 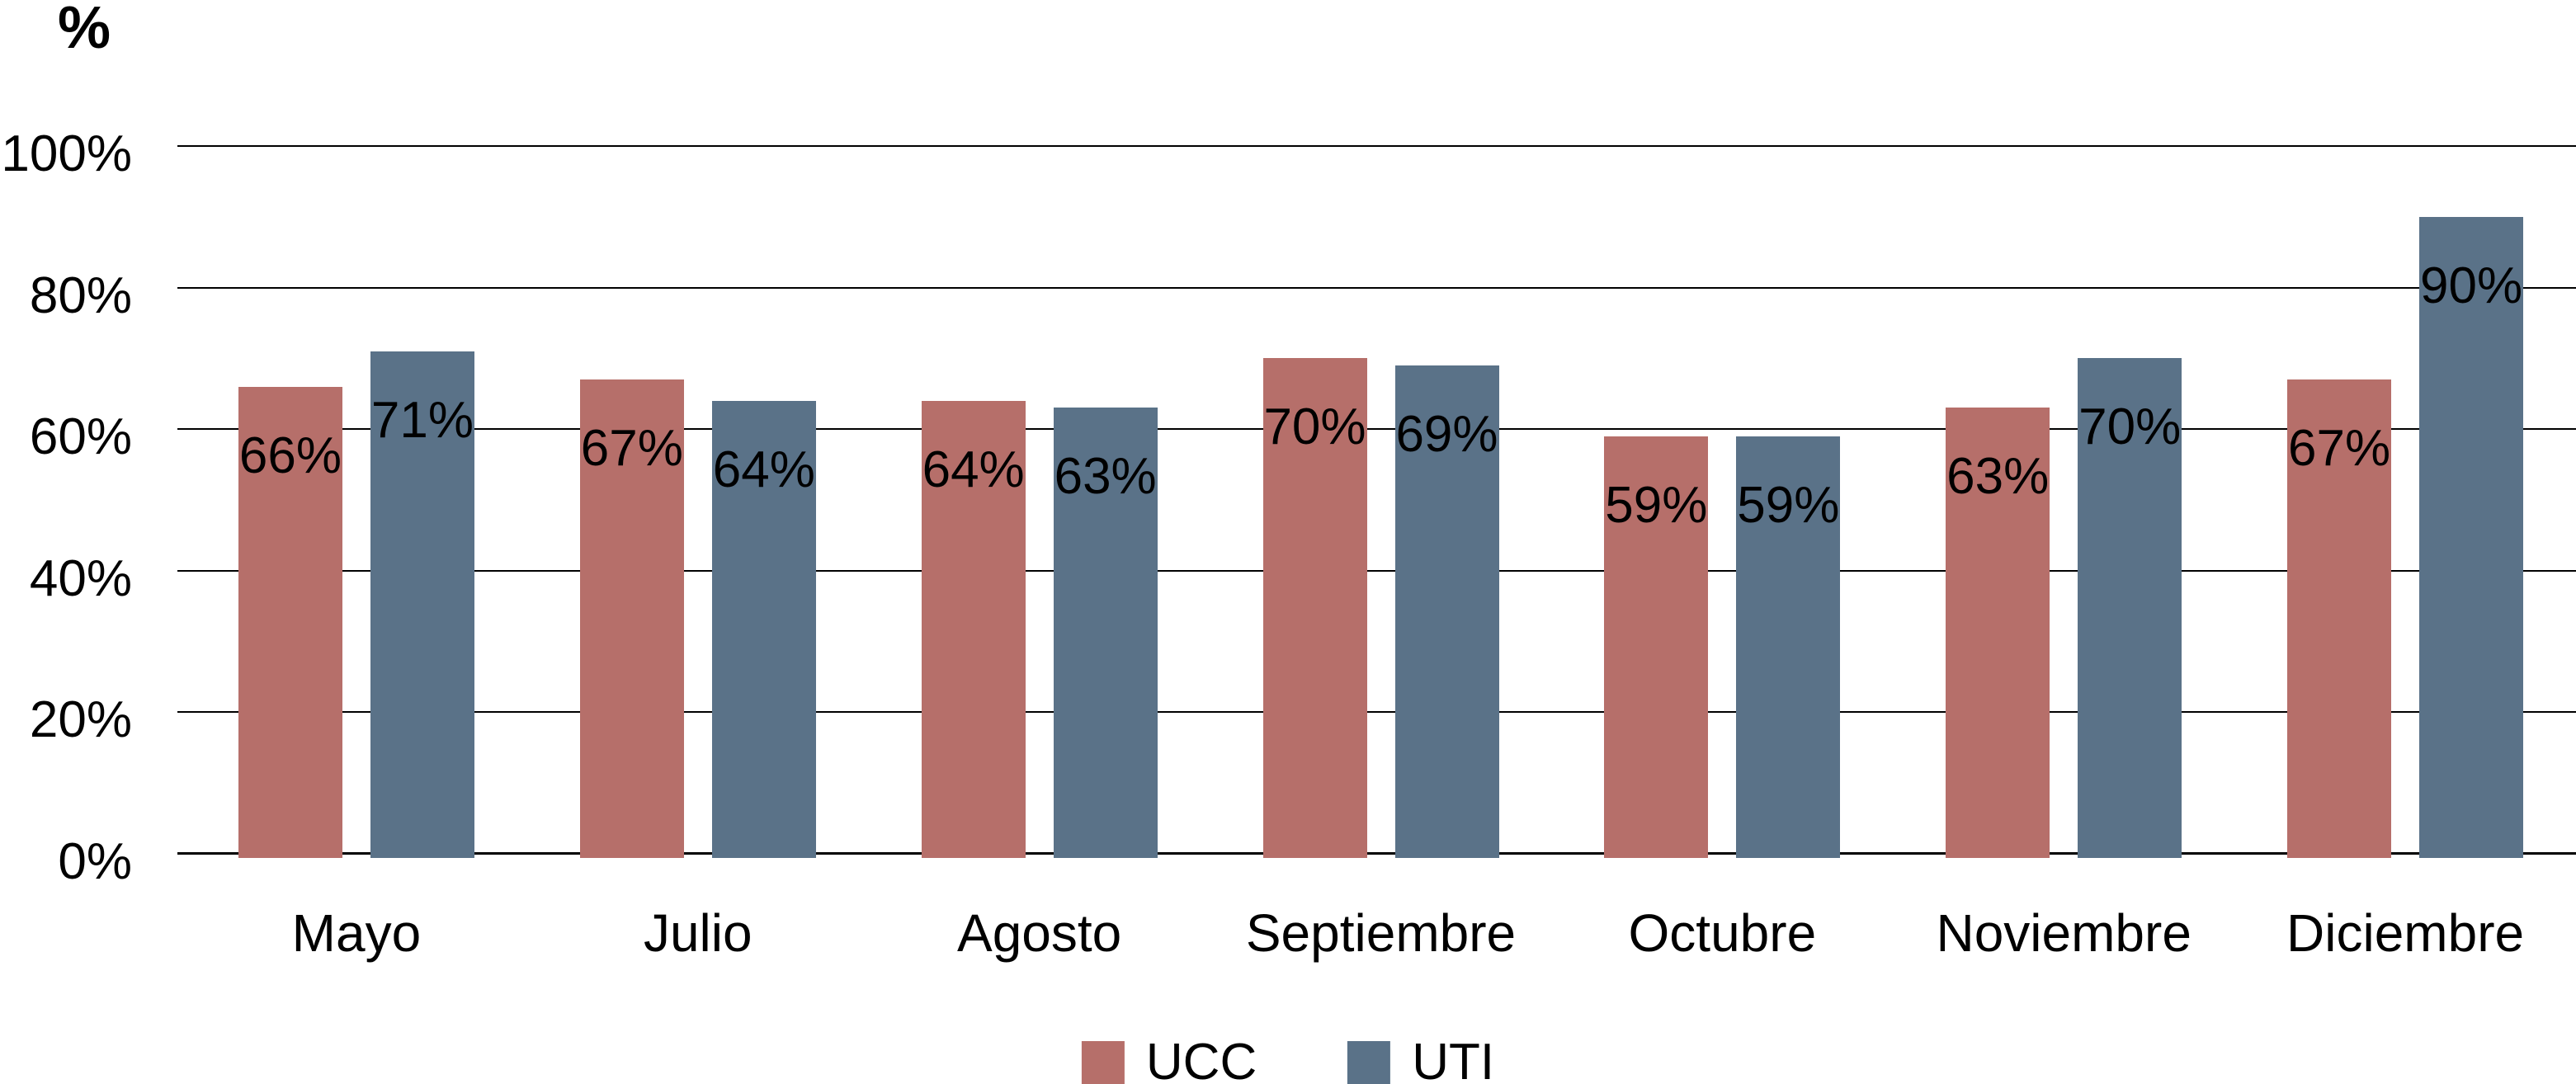 I want to click on y-tick-0: 0%, so click(x=95, y=861).